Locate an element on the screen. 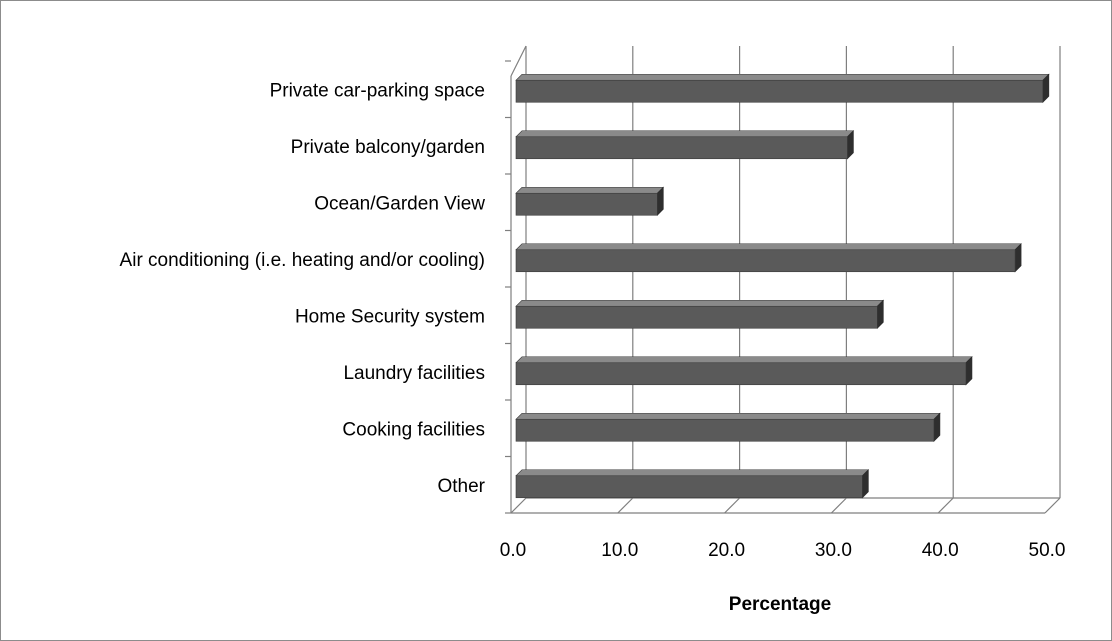 The width and height of the screenshot is (1112, 641). category-label: Home Security system is located at coordinates (390, 316).